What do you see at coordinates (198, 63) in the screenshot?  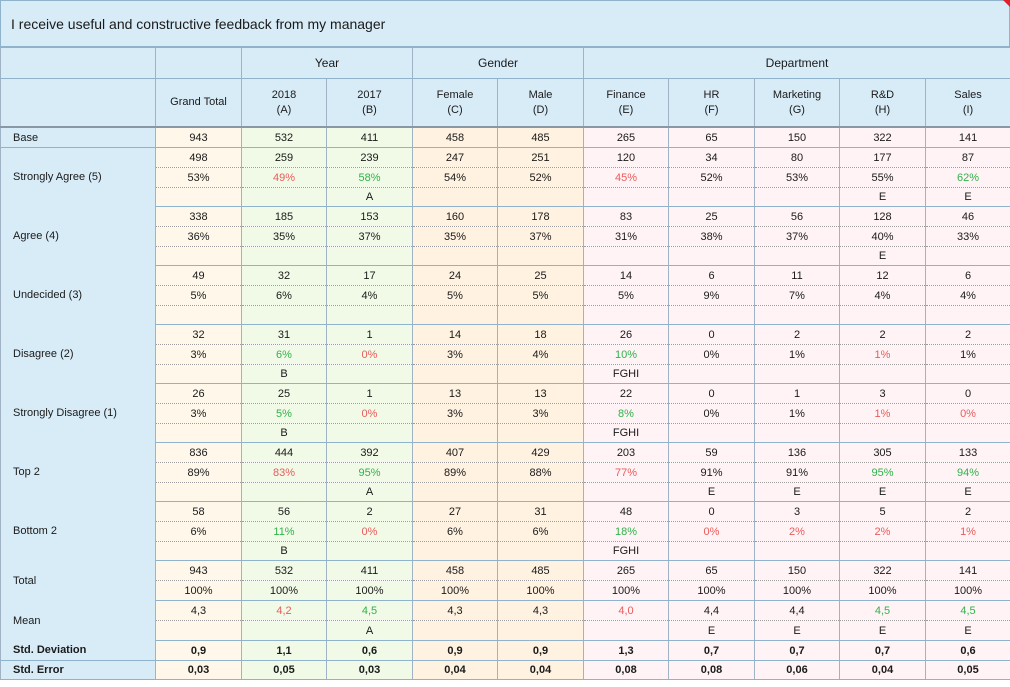 I see `grand-total-group-cell` at bounding box center [198, 63].